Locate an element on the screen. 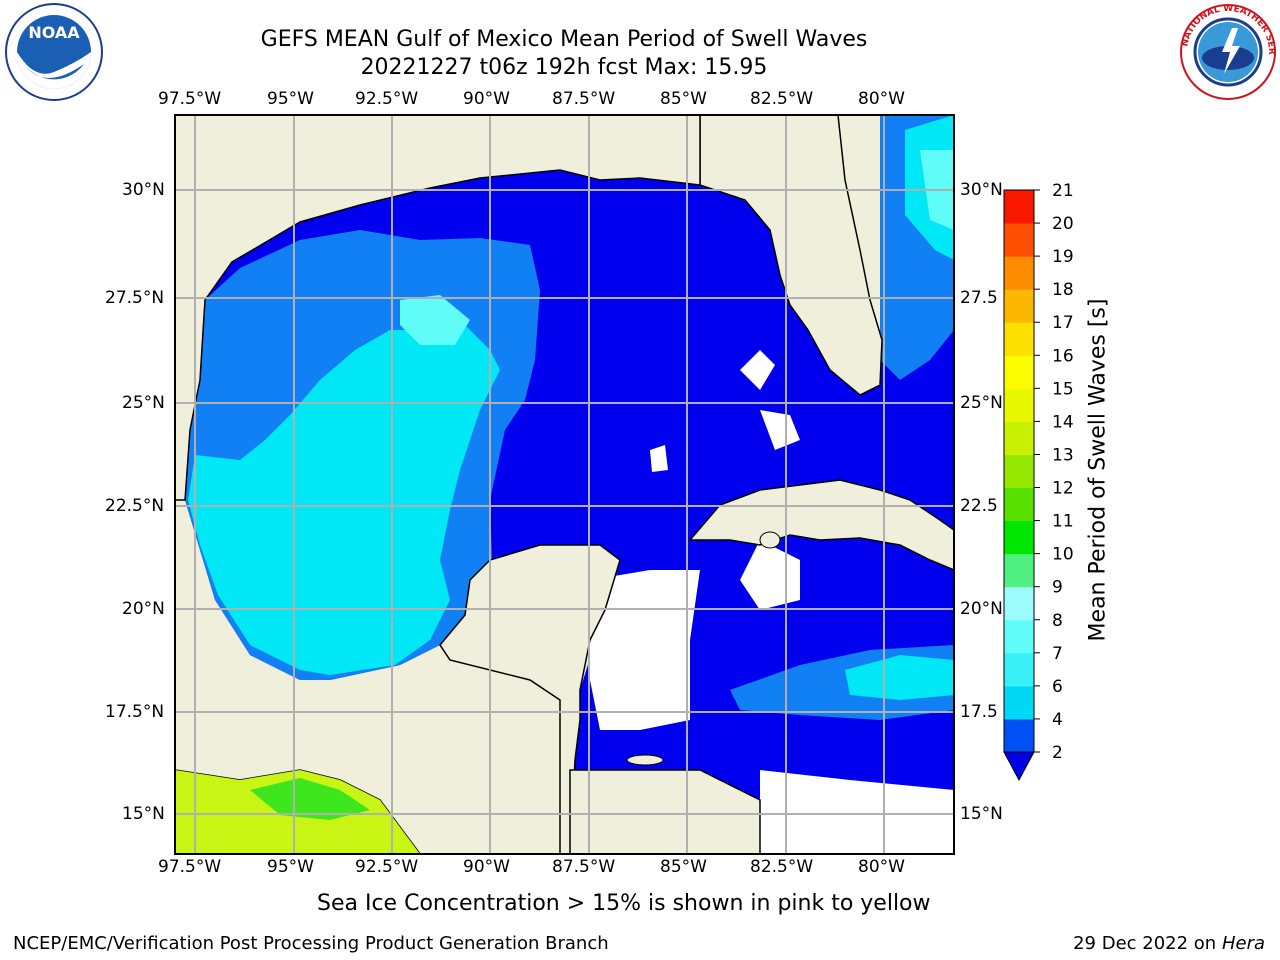 The width and height of the screenshot is (1280, 960). colorbar-tick-label: 7 is located at coordinates (1057, 654).